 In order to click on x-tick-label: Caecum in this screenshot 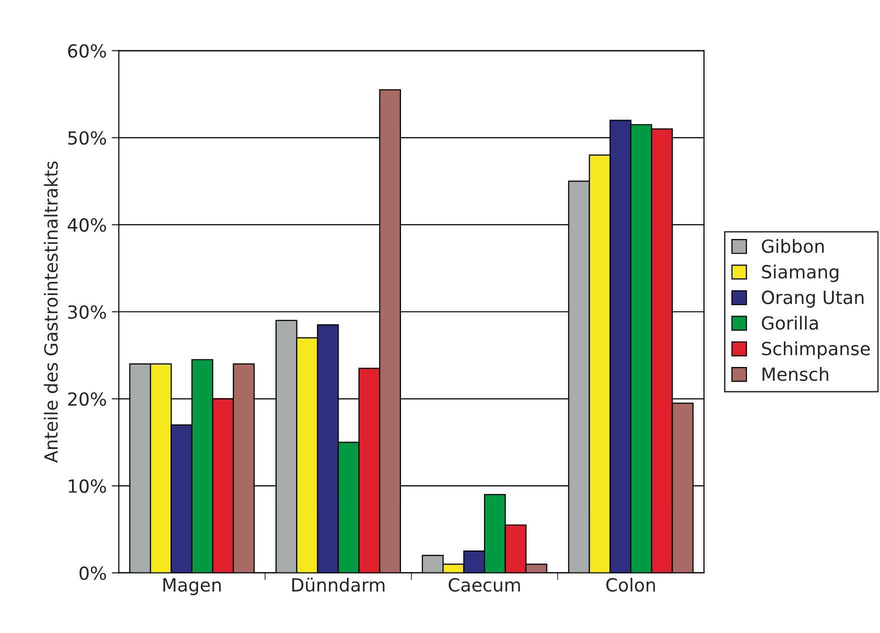, I will do `click(484, 585)`.